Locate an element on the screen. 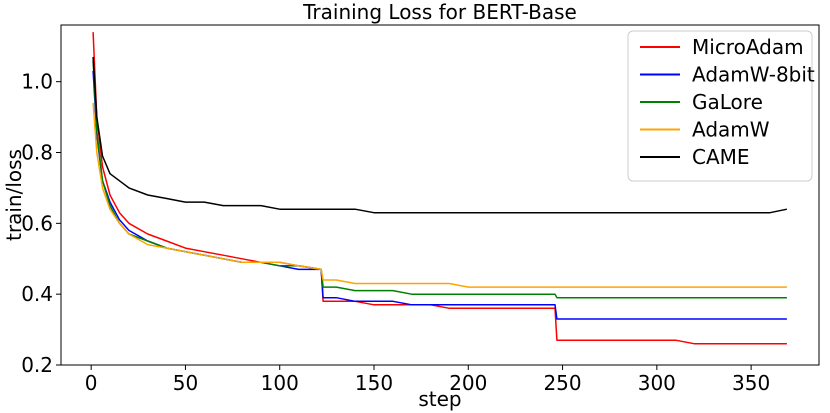 The image size is (830, 413). y-tick-label: 0.2 is located at coordinates (37, 365).